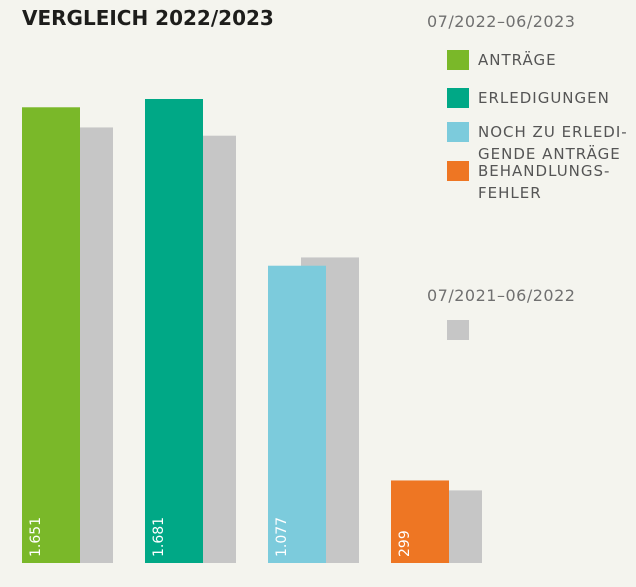 Image resolution: width=636 pixels, height=587 pixels. I want to click on legend-label: NOCH ZU ERLEDI- GENDE ANTRÄGE, so click(553, 143).